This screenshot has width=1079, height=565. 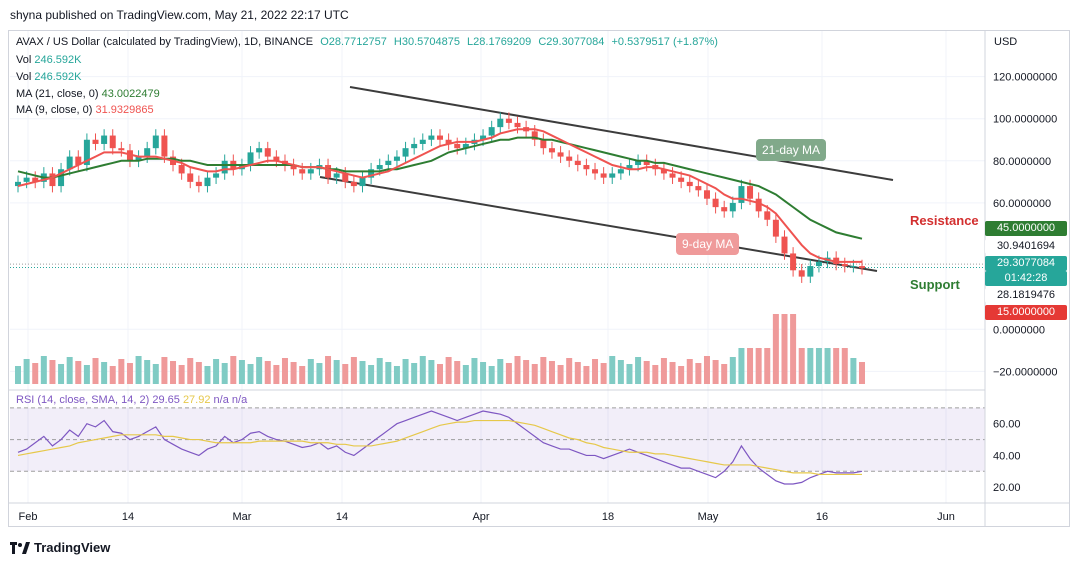 What do you see at coordinates (1025, 78) in the screenshot?
I see `price-tick-label: 120.0000000` at bounding box center [1025, 78].